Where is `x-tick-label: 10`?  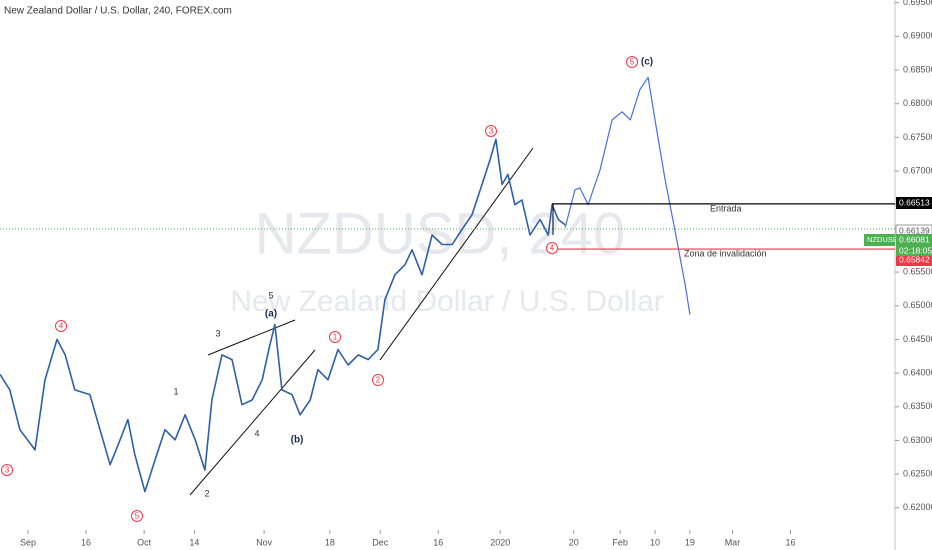
x-tick-label: 10 is located at coordinates (655, 542).